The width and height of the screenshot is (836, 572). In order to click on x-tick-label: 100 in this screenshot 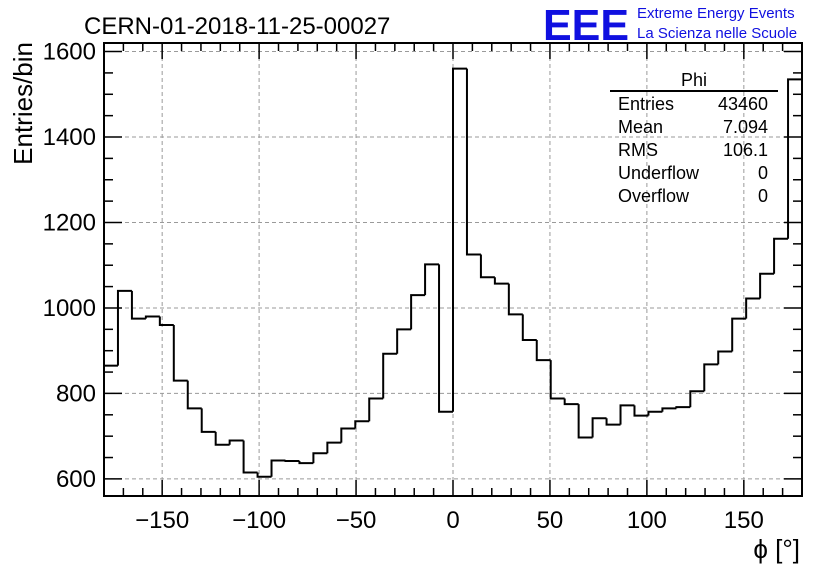, I will do `click(647, 520)`.